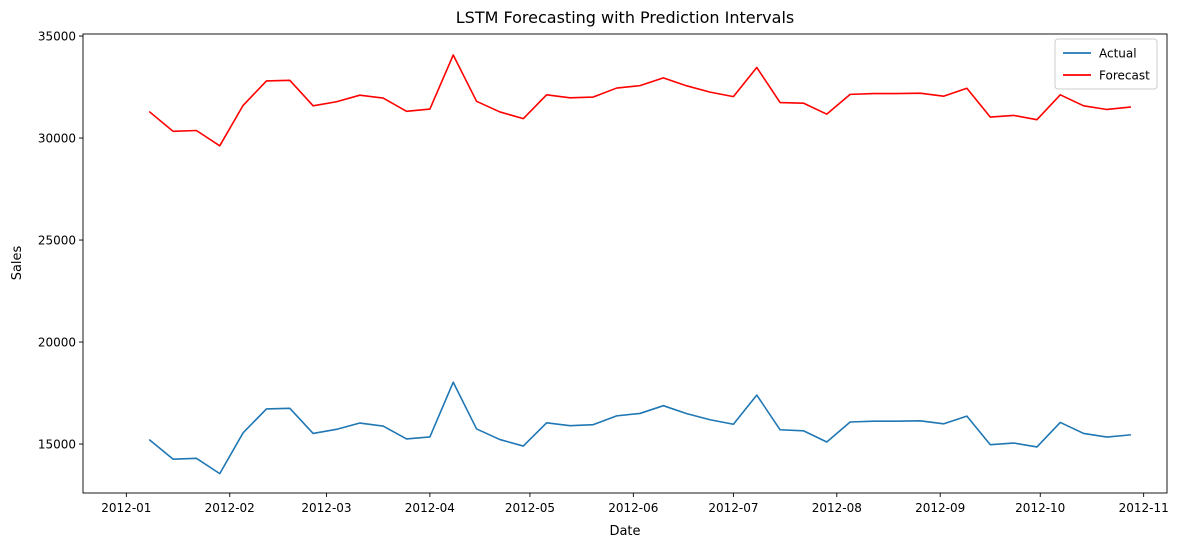  Describe the element at coordinates (837, 508) in the screenshot. I see `x-tick-label: 2012-08` at that location.